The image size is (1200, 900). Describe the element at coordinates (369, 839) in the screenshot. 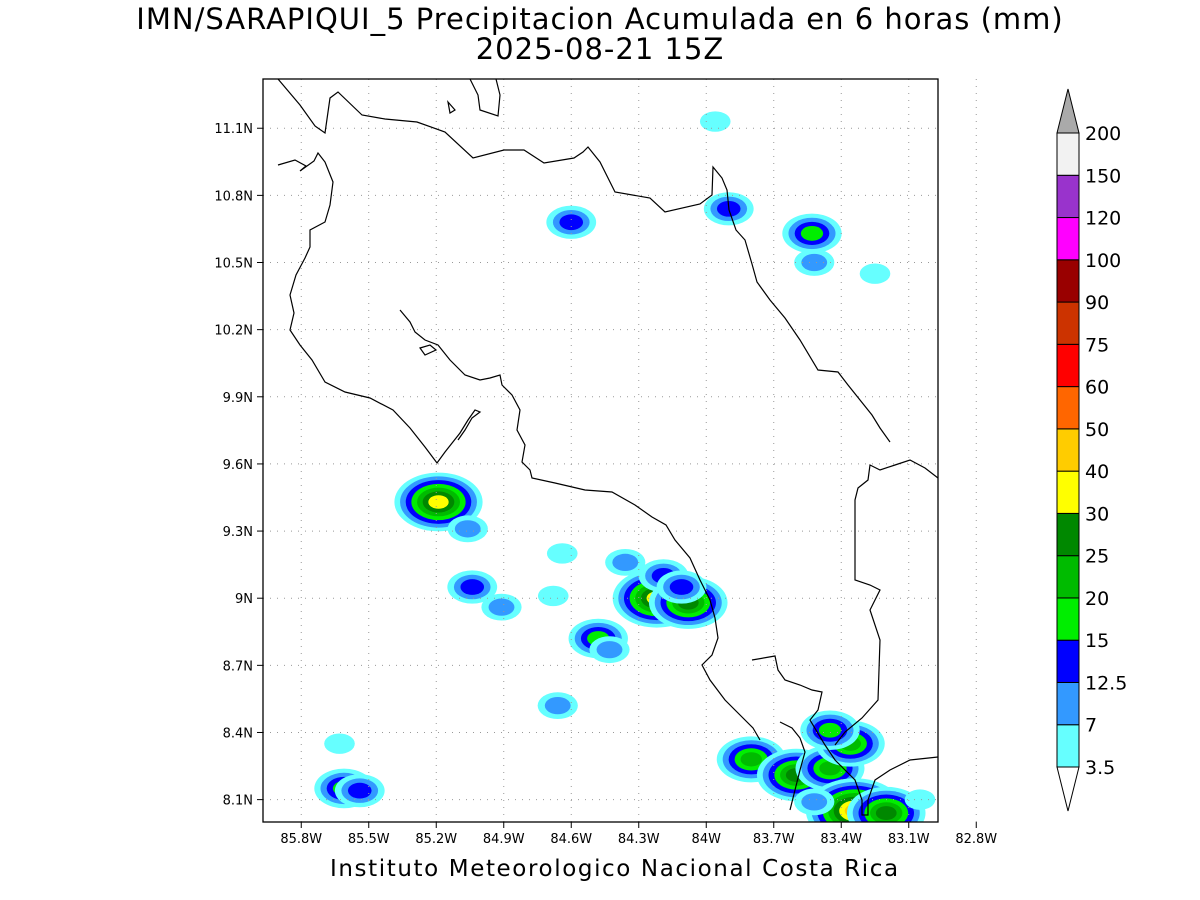

I see `x-tick-label: 85.5W` at that location.